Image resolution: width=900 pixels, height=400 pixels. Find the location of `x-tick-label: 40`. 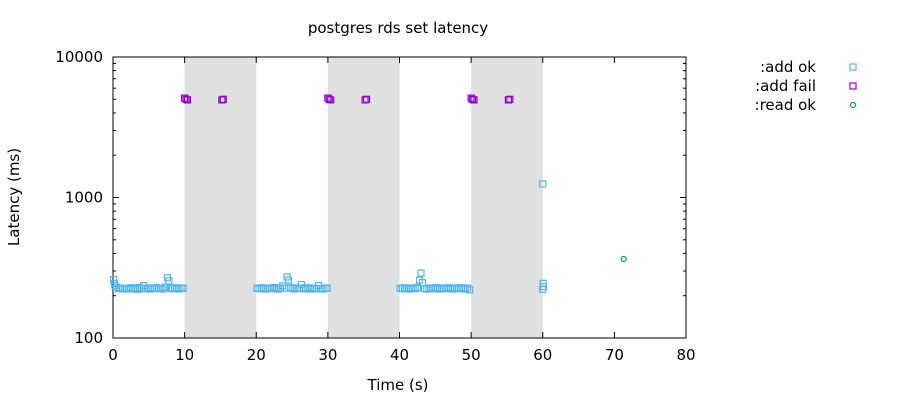

x-tick-label: 40 is located at coordinates (399, 355).